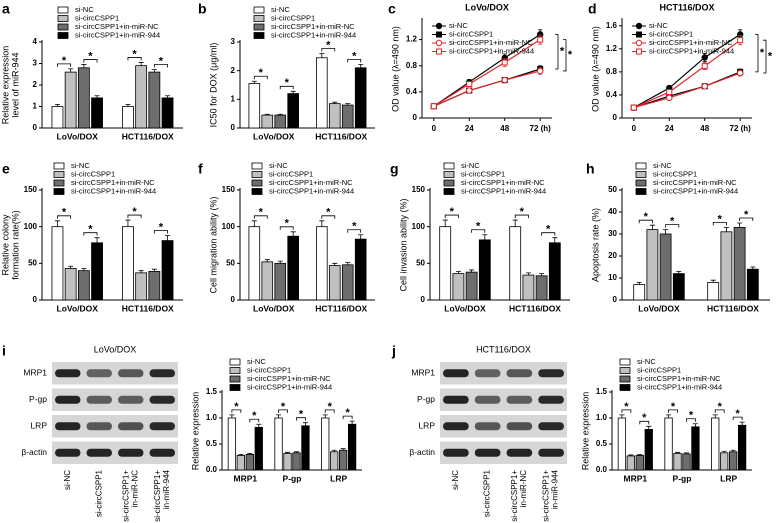 The width and height of the screenshot is (782, 523). I want to click on y-tick-label: 0.0, so click(212, 469).